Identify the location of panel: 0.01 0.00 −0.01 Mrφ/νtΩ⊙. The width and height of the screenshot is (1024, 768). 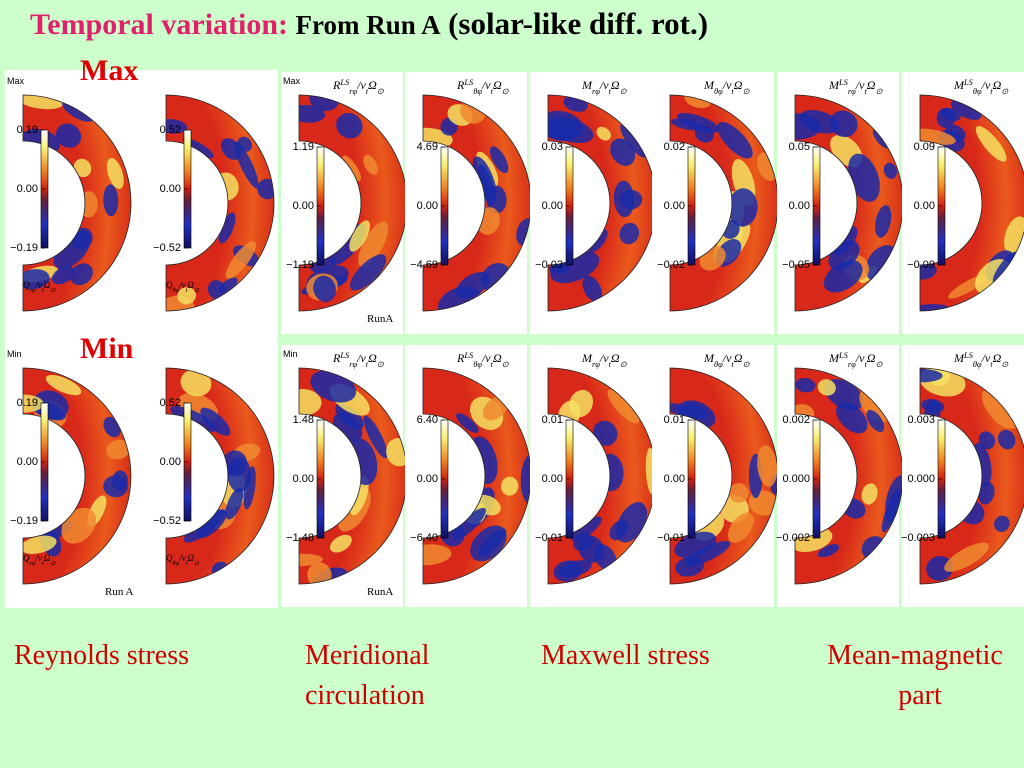
(593, 476).